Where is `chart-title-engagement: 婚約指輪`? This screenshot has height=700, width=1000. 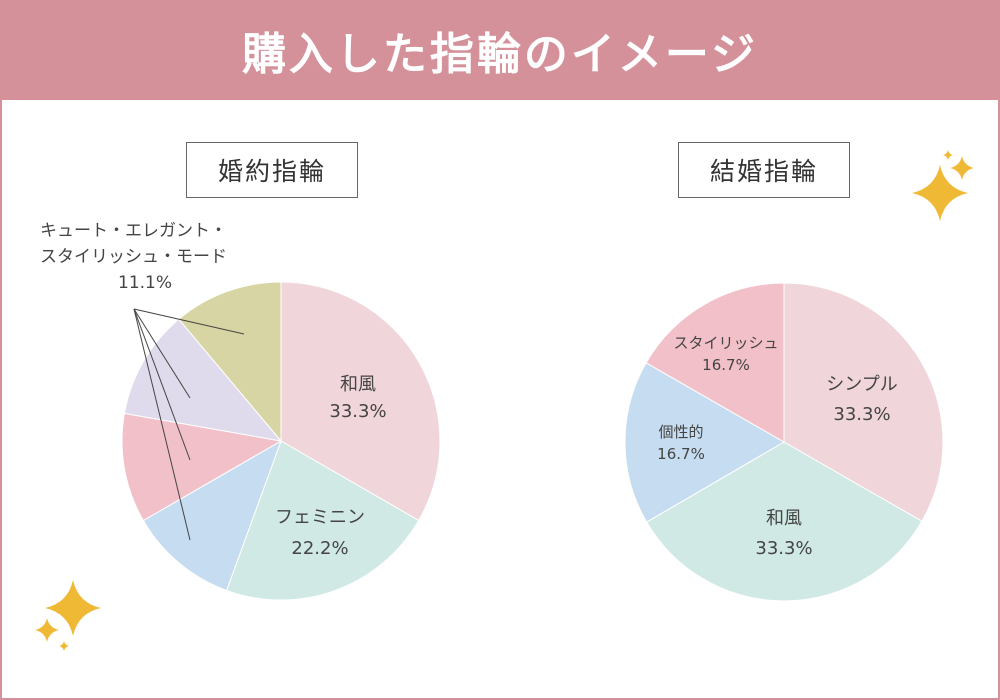
chart-title-engagement: 婚約指輪 is located at coordinates (272, 170).